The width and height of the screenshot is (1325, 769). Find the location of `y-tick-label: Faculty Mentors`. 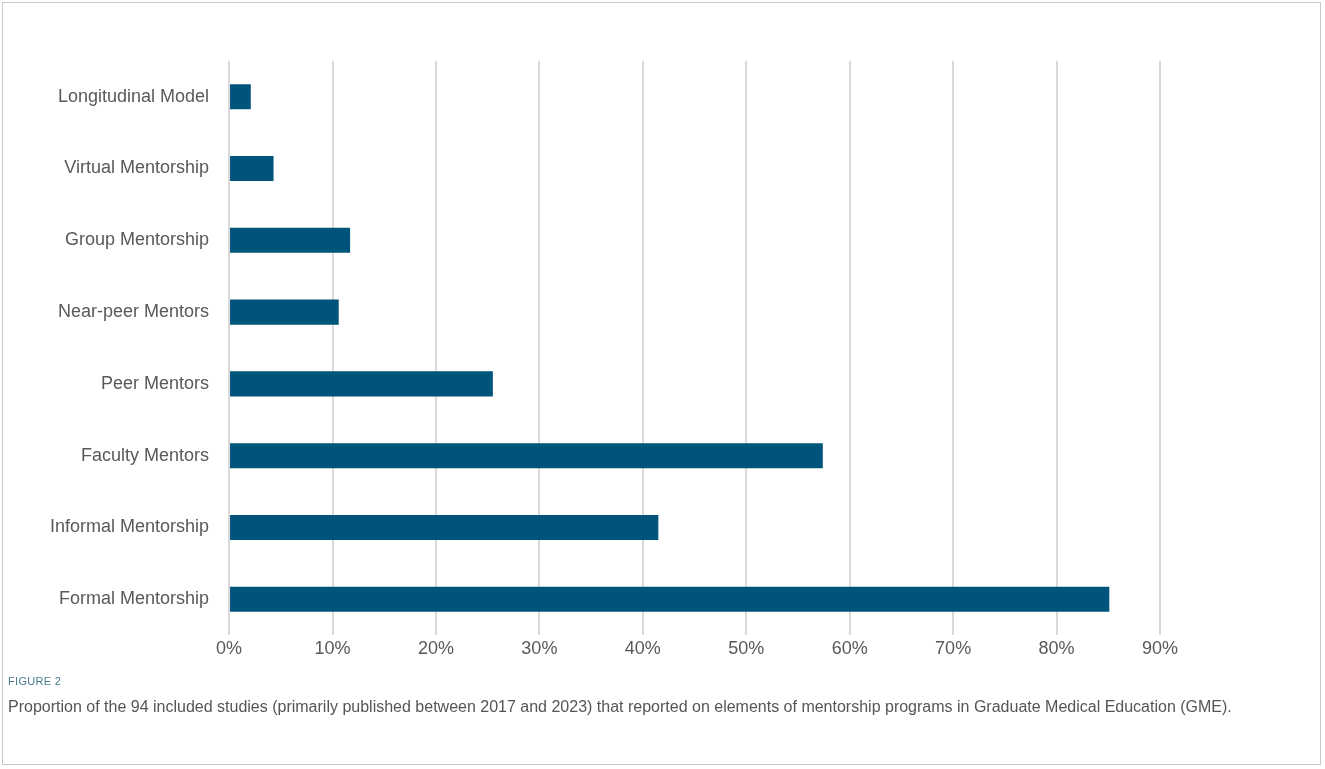

y-tick-label: Faculty Mentors is located at coordinates (145, 454).